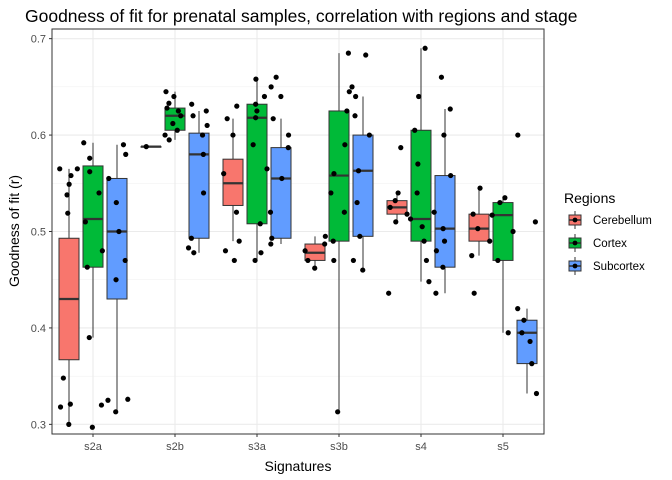 The image size is (672, 480). I want to click on box-cerebellum-s3a, so click(233, 180).